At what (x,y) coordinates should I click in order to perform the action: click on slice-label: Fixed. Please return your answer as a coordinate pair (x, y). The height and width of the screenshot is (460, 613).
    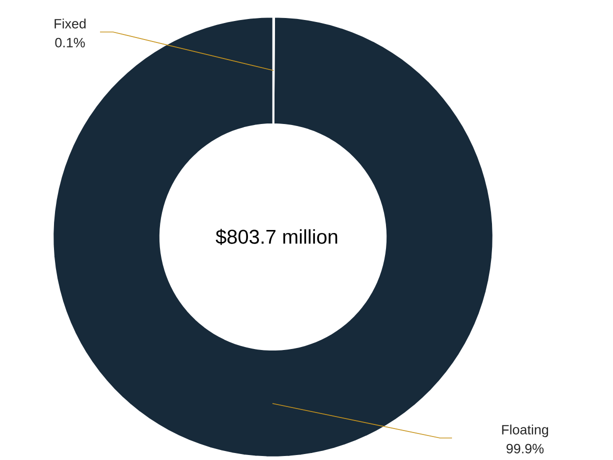
    Looking at the image, I should click on (70, 23).